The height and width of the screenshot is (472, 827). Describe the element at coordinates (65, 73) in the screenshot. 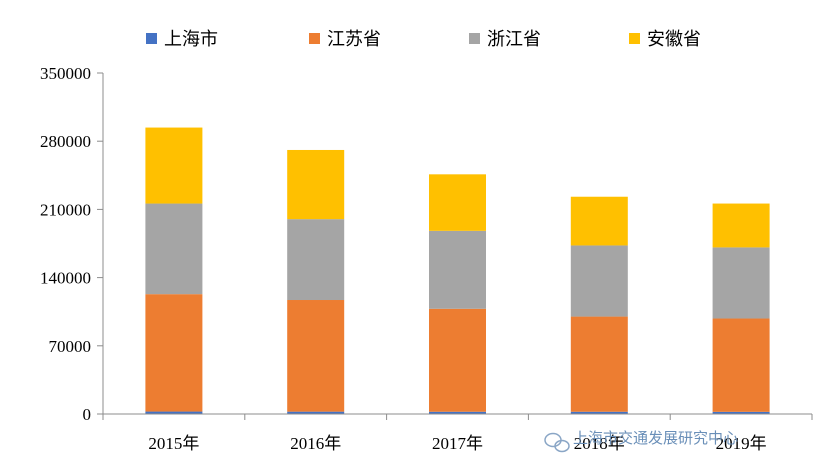

I see `y-tick-label: 350000` at that location.